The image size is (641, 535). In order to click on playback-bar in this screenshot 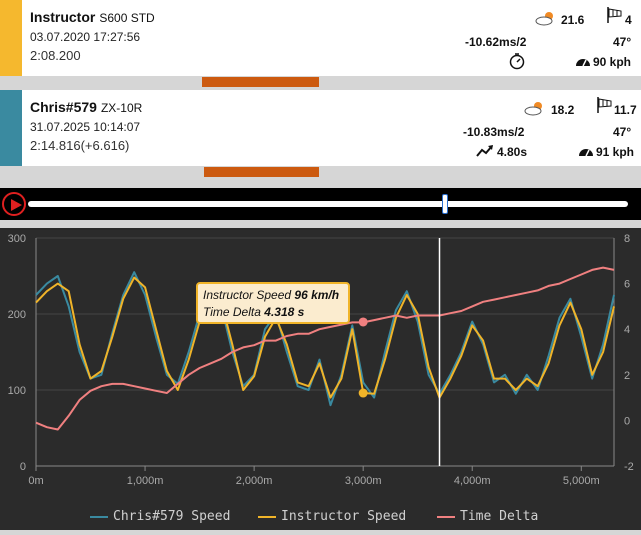, I will do `click(320, 204)`.